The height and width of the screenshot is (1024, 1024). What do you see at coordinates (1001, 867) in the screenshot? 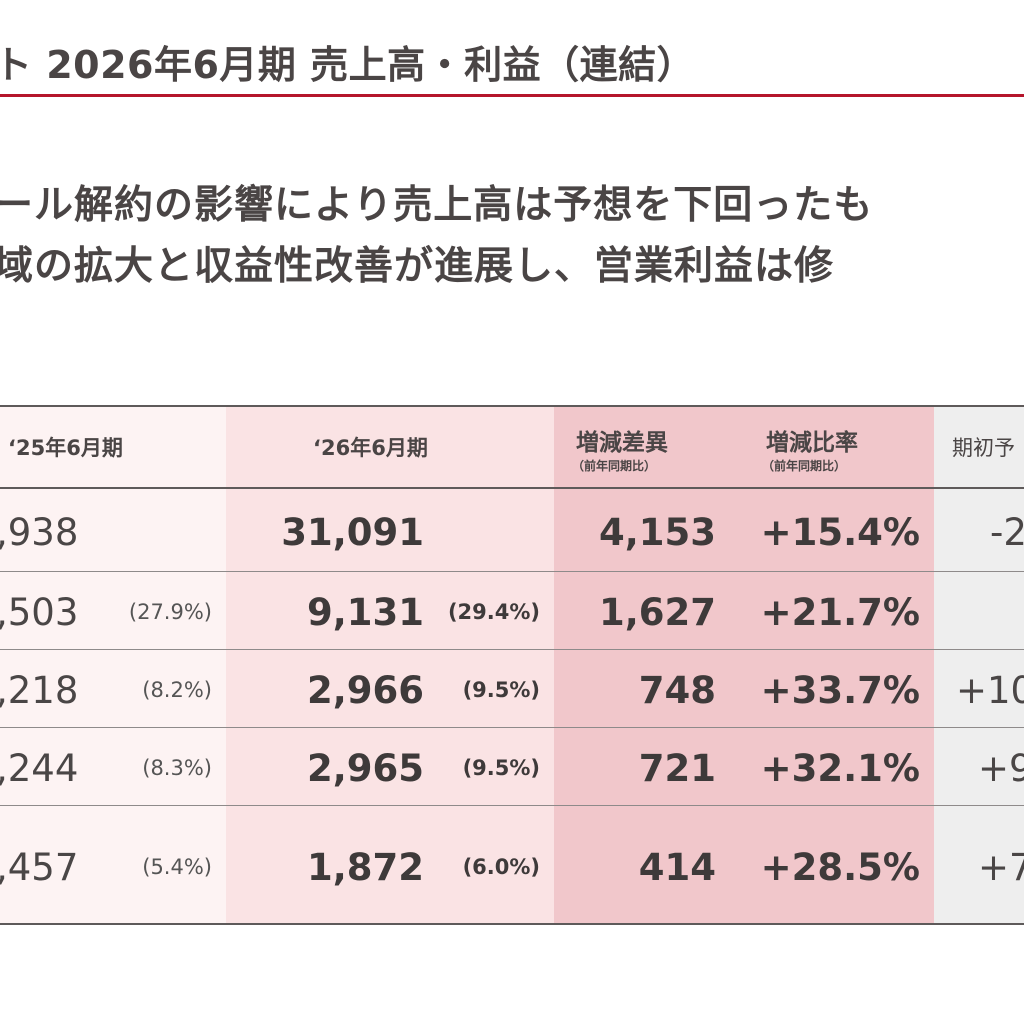
I see `row4-forecast-value: +7` at bounding box center [1001, 867].